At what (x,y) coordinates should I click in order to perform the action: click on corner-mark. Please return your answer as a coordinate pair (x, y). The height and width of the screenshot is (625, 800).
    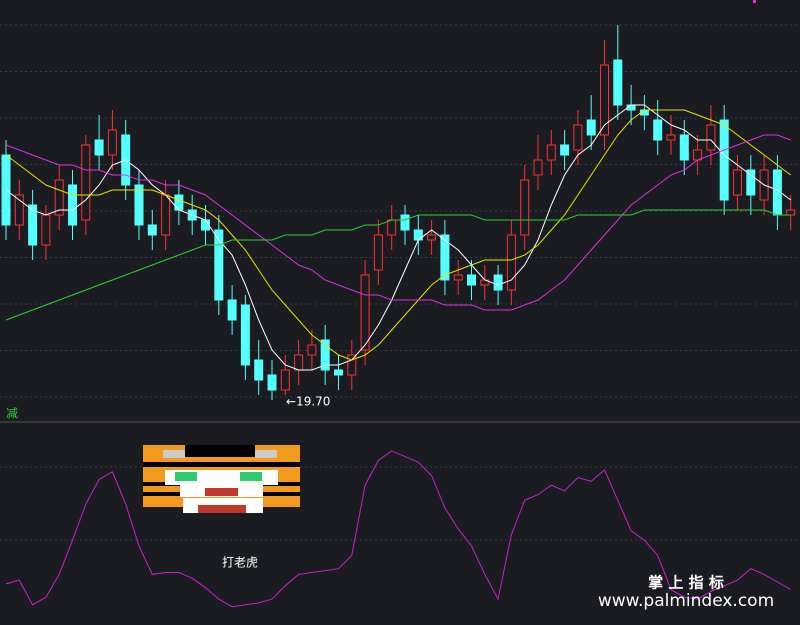
    Looking at the image, I should click on (754, 1).